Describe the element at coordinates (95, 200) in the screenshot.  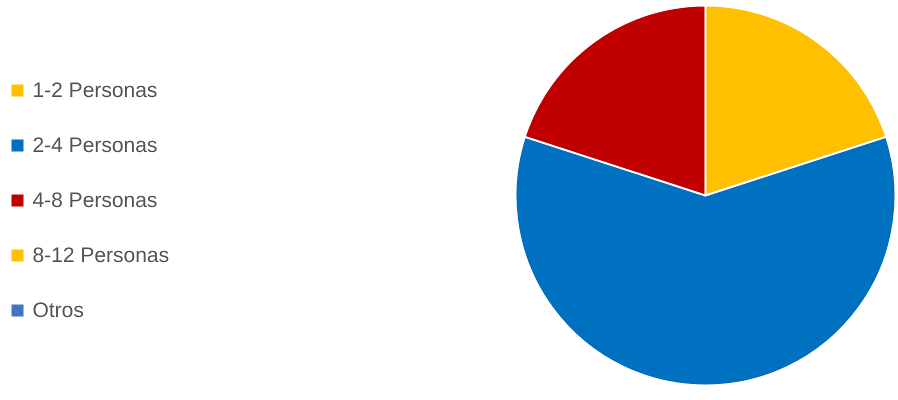
I see `legend-label: 4-8 Personas` at that location.